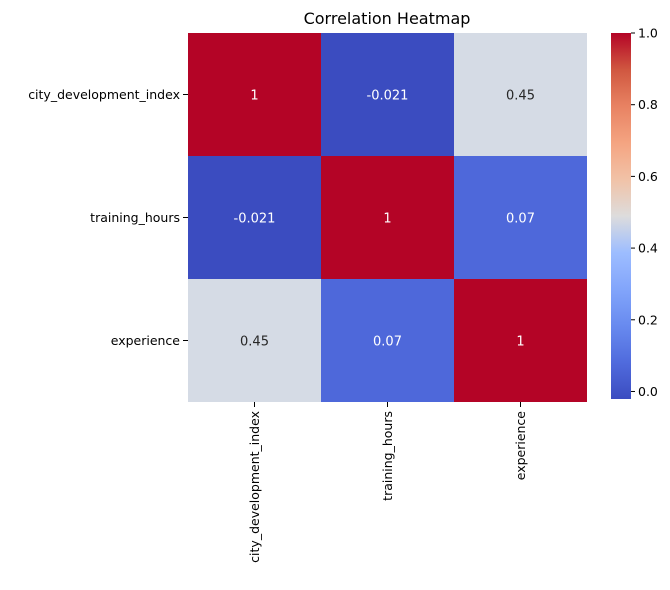 Image resolution: width=670 pixels, height=590 pixels. Describe the element at coordinates (648, 391) in the screenshot. I see `colorbar-tick-label-0: 0.0` at that location.